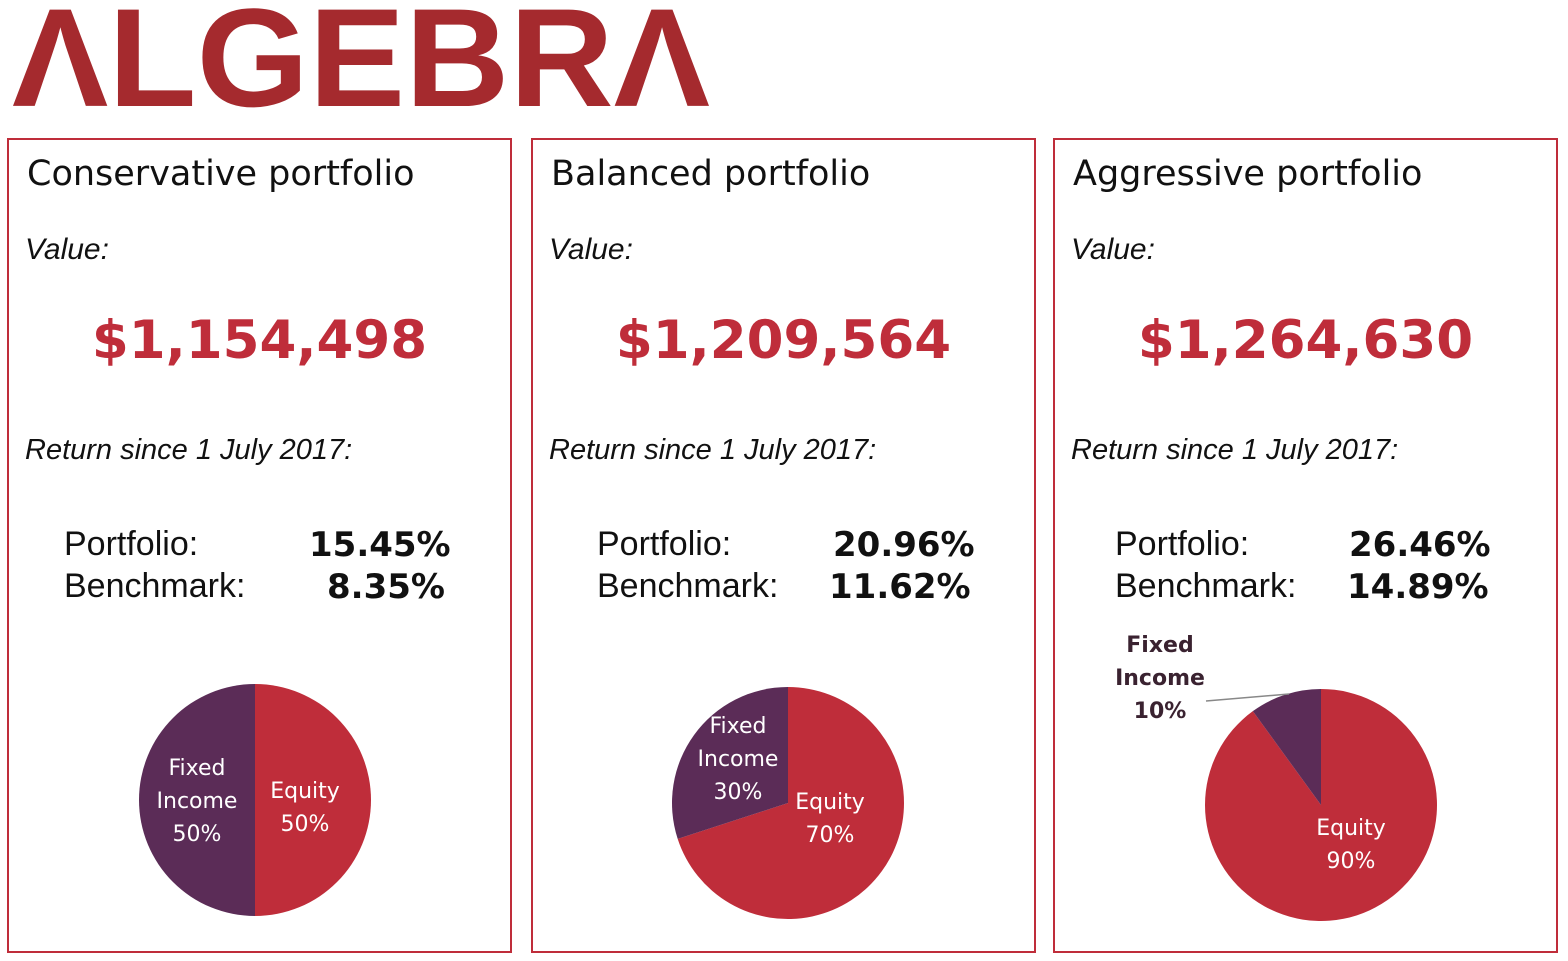 The width and height of the screenshot is (1568, 961). I want to click on portfolio-return-row: Portfolio: 20.96%, so click(786, 545).